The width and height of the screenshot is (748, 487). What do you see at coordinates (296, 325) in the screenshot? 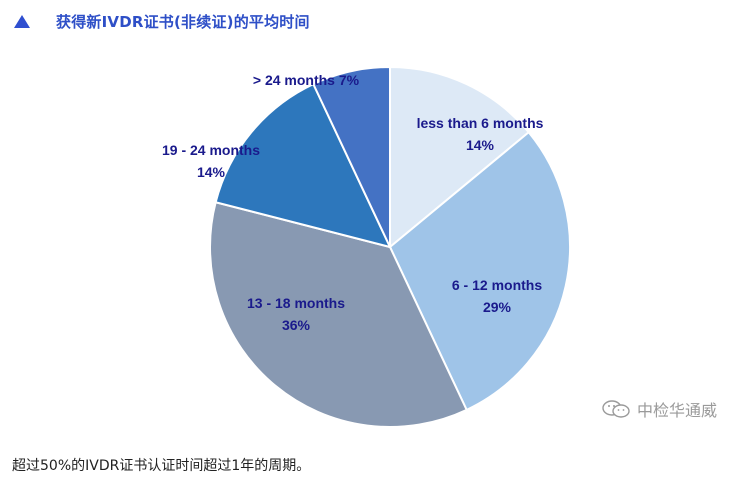
I see `slice-percent-label: 36%` at bounding box center [296, 325].